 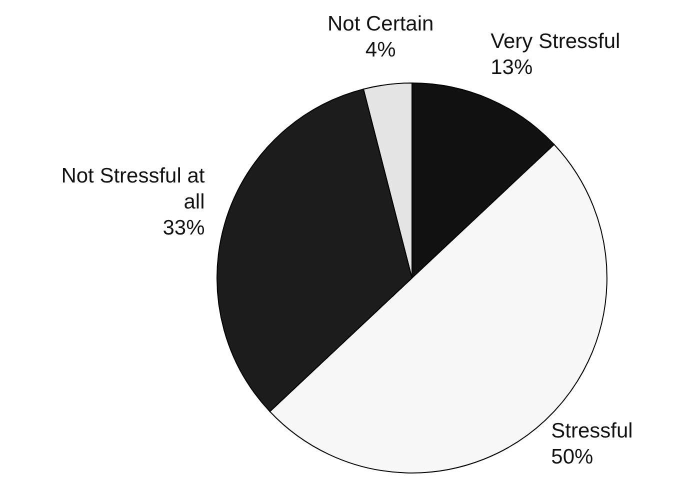 I want to click on data-label: 4%, so click(x=380, y=50).